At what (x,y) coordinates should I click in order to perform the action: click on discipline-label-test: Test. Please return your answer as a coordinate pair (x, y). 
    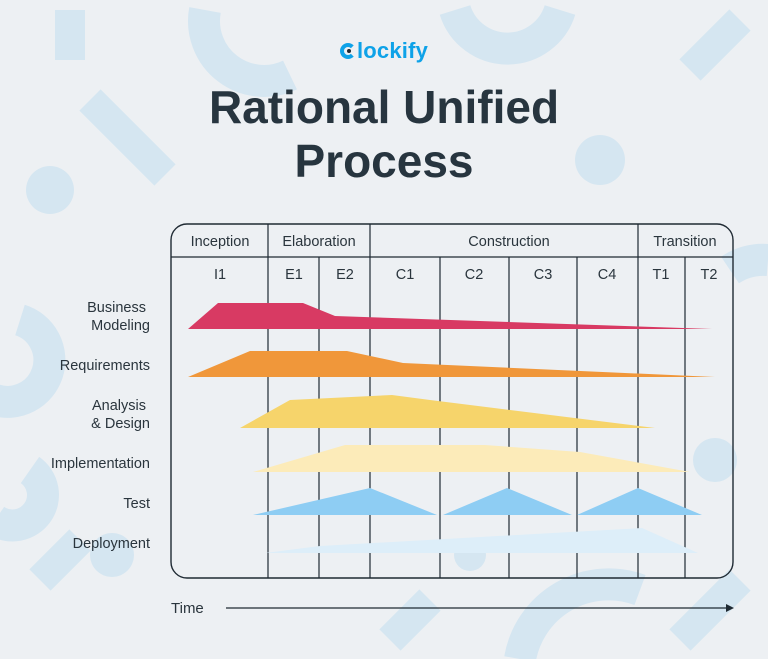
    Looking at the image, I should click on (136, 504).